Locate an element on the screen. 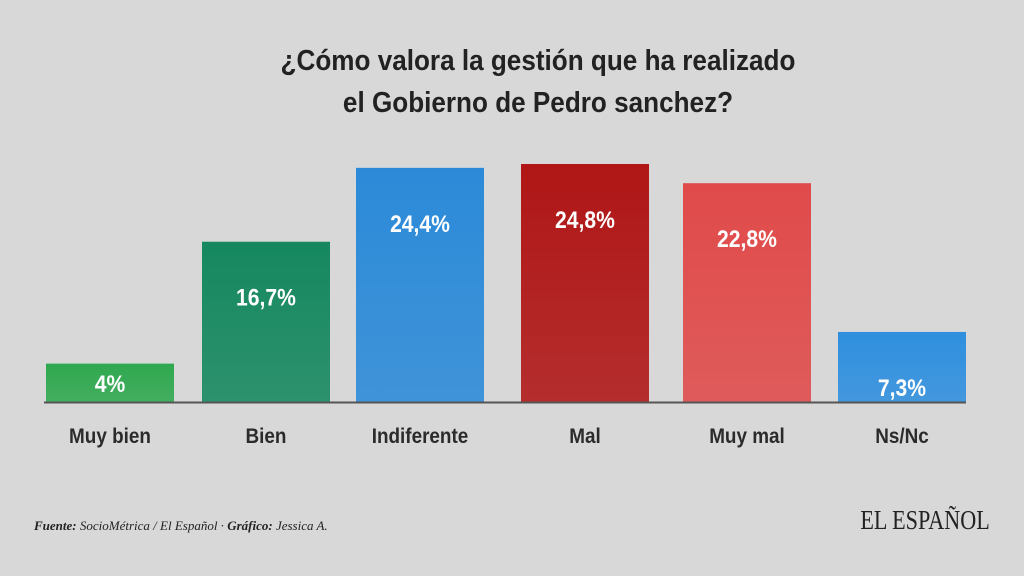 The height and width of the screenshot is (576, 1024). bar-value-label: 4% is located at coordinates (110, 384).